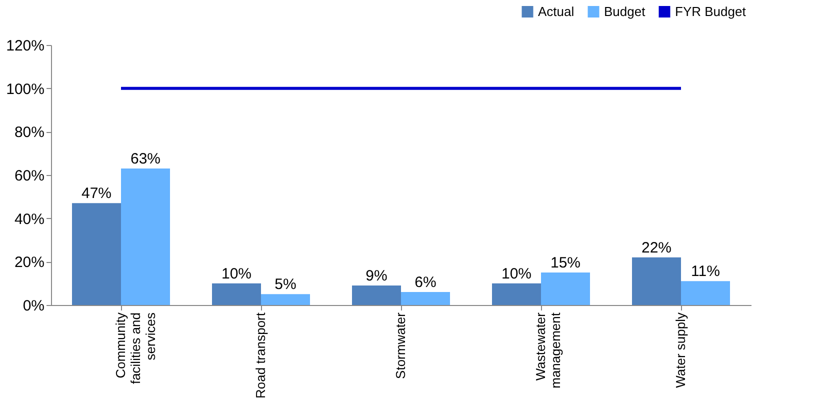 The image size is (833, 420). What do you see at coordinates (625, 11) in the screenshot?
I see `legend-label: Budget` at bounding box center [625, 11].